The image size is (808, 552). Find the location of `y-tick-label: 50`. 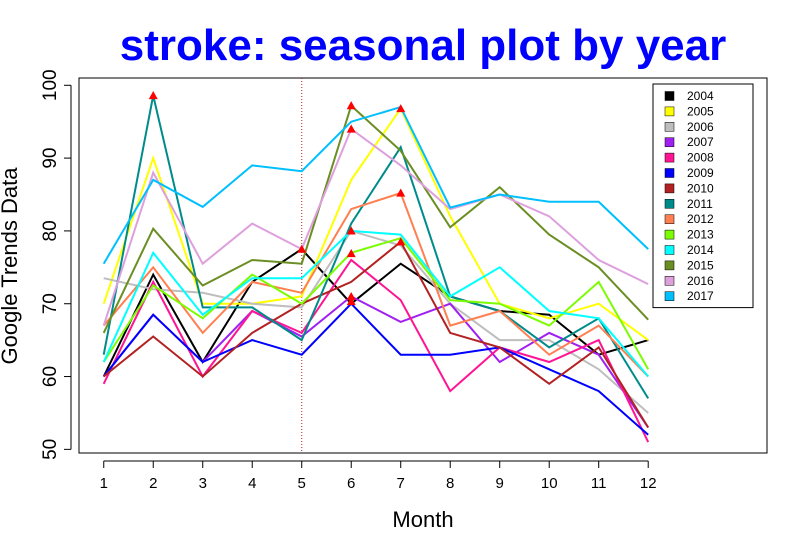

y-tick-label: 50 is located at coordinates (50, 449).